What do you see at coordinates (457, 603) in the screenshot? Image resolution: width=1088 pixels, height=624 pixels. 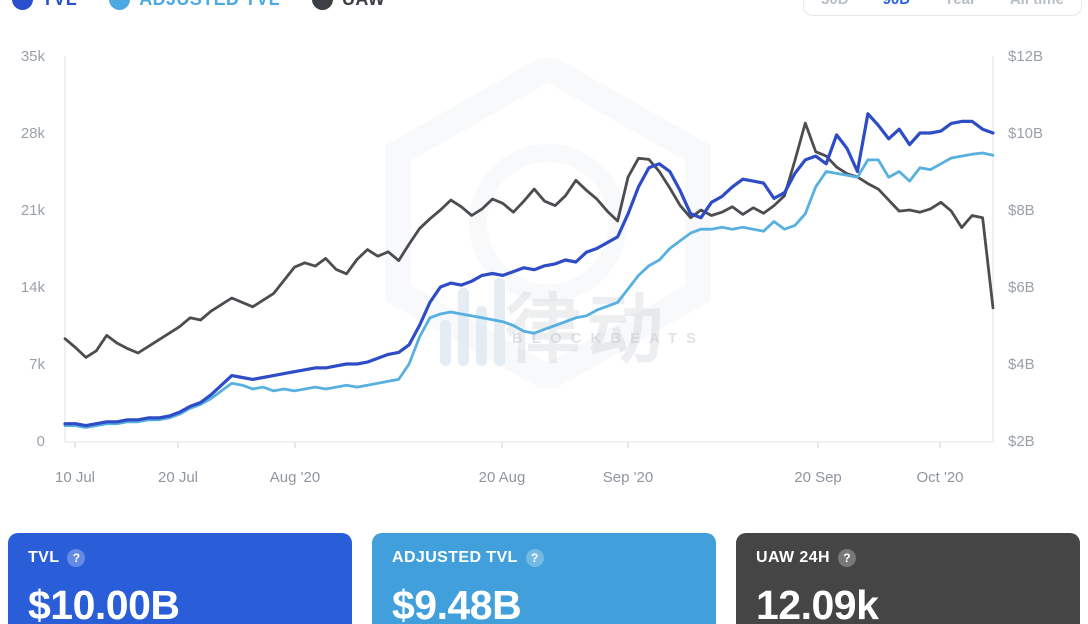 I see `adjusted-tvl-card-value: $9.48B` at bounding box center [457, 603].